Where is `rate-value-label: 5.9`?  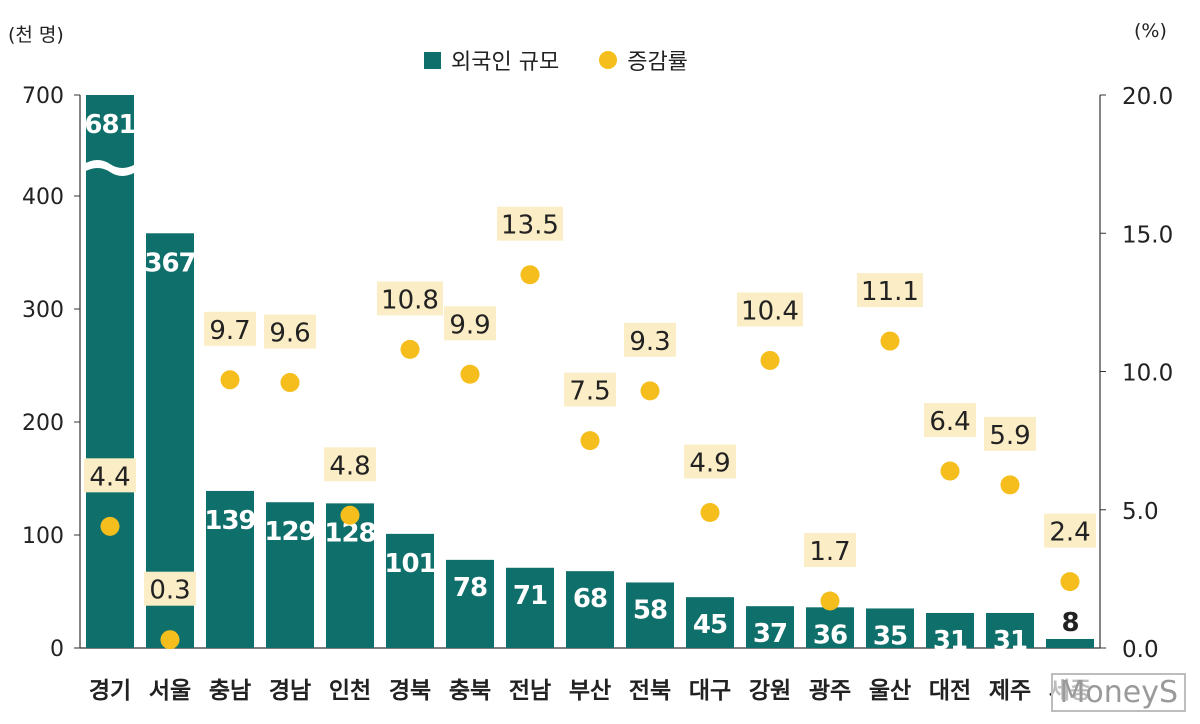
rate-value-label: 5.9 is located at coordinates (1009, 436).